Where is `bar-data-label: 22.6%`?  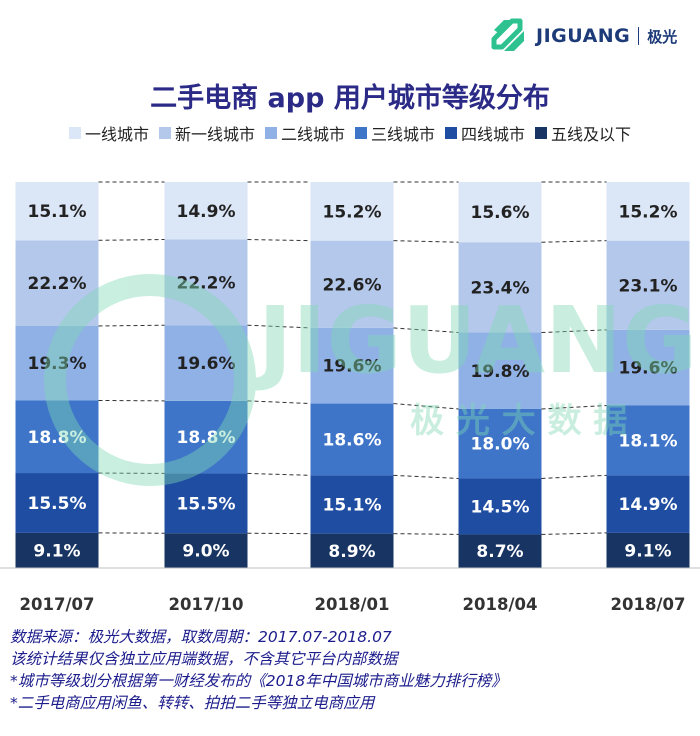
bar-data-label: 22.6% is located at coordinates (352, 285).